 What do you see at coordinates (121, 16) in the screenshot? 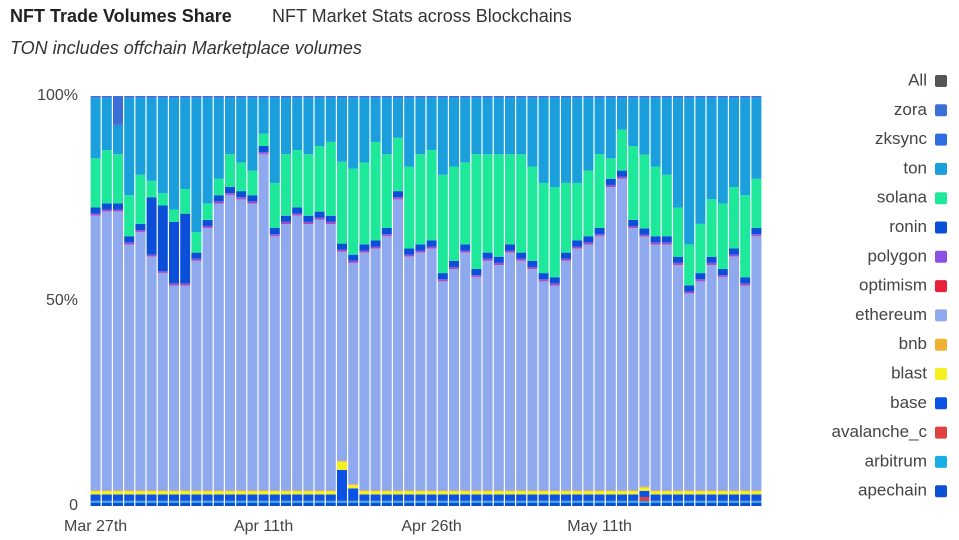
I see `chart-title: NFT Trade Volumes Share` at bounding box center [121, 16].